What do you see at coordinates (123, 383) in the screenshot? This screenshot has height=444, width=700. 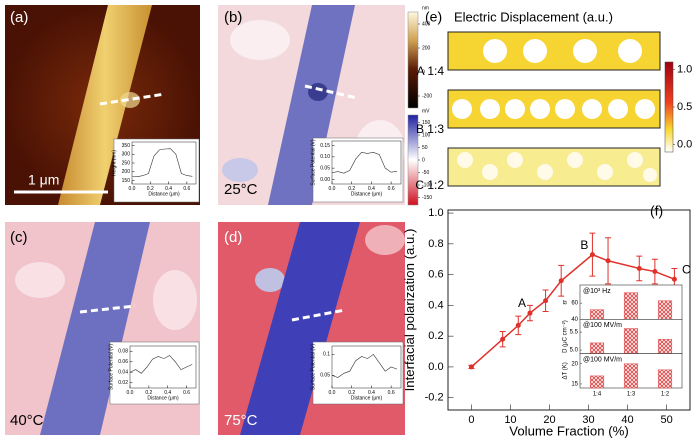 I see `y-tick-label: 0.02` at bounding box center [123, 383].